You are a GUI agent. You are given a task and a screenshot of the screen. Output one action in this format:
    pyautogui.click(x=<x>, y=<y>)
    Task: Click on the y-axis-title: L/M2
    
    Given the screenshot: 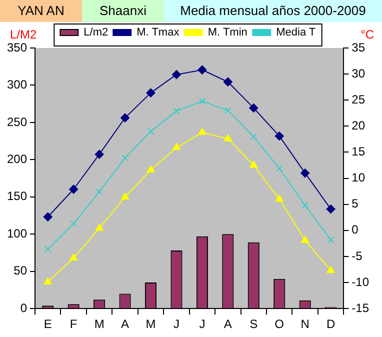 What is the action you would take?
    pyautogui.click(x=24, y=34)
    